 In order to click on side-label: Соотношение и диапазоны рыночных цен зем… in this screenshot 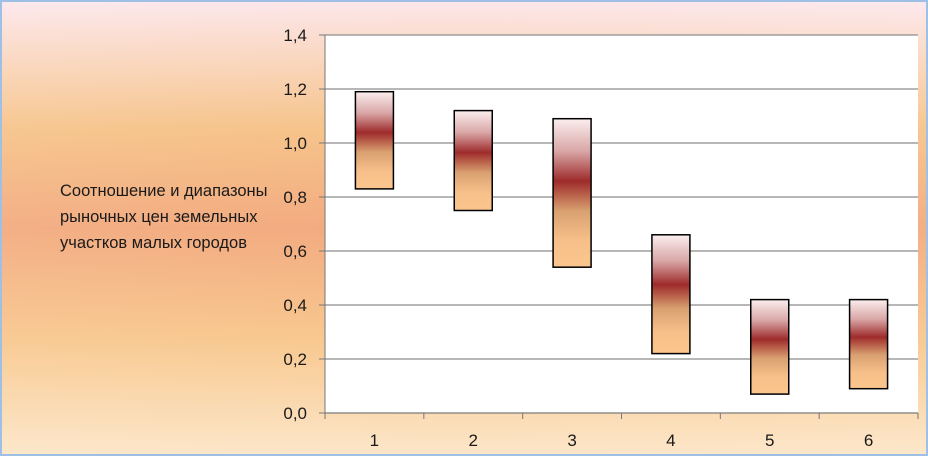, I will do `click(164, 217)`.